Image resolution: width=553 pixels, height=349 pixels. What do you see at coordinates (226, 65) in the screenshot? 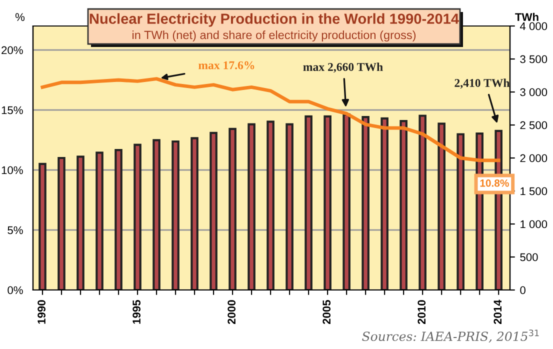
I see `annotation: max 17.6%` at bounding box center [226, 65].